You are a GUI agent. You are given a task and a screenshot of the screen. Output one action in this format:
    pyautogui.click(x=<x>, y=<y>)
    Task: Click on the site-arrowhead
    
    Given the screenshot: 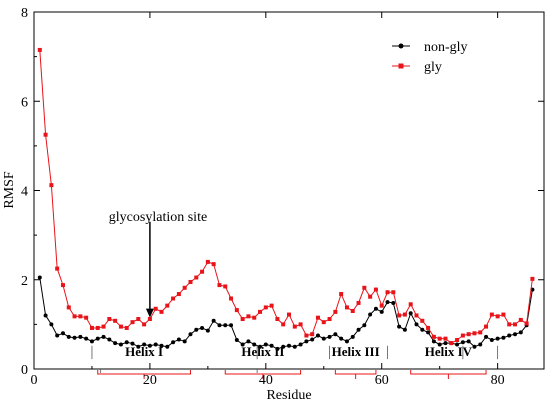 What is the action you would take?
    pyautogui.click(x=149, y=313)
    